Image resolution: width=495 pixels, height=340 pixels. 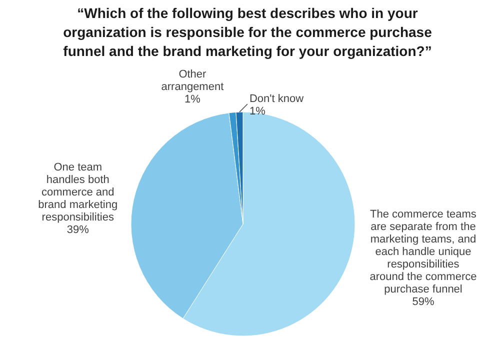 I want to click on chart-title: “Which of the following best describes who in your organization is responsible for the commerce purchase funnel and the brand marketing for your organization?”, so click(x=247, y=32).